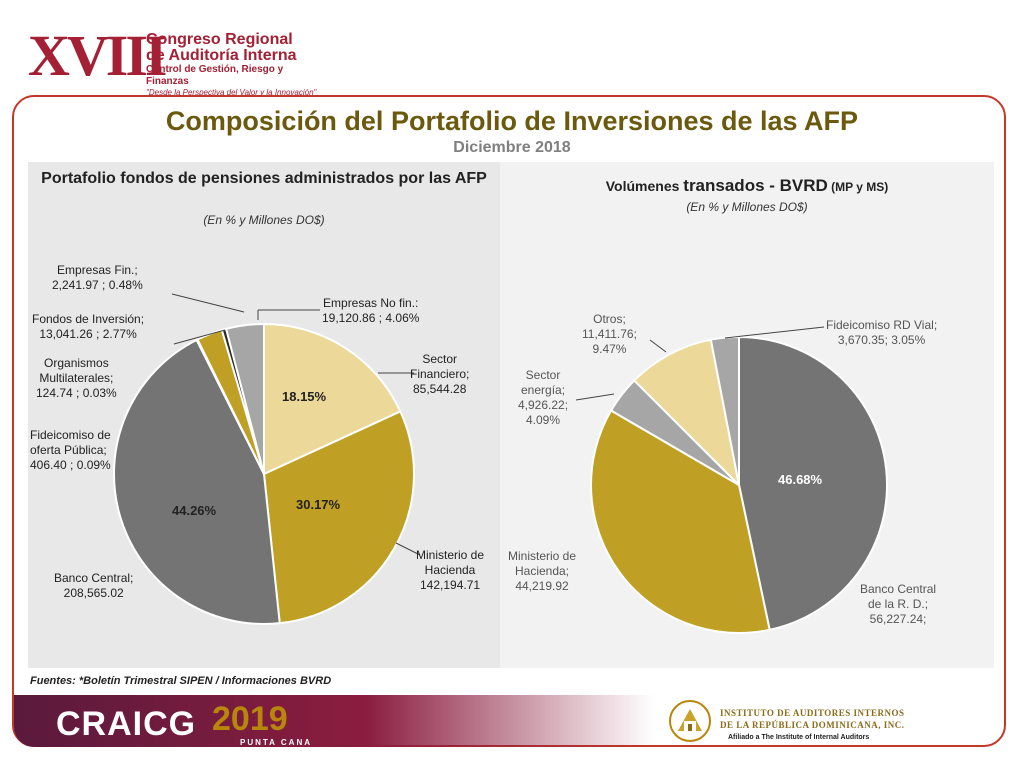  Describe the element at coordinates (70, 465) in the screenshot. I see `label-fideicomiso-value: 406.40 ; 0.09%` at that location.